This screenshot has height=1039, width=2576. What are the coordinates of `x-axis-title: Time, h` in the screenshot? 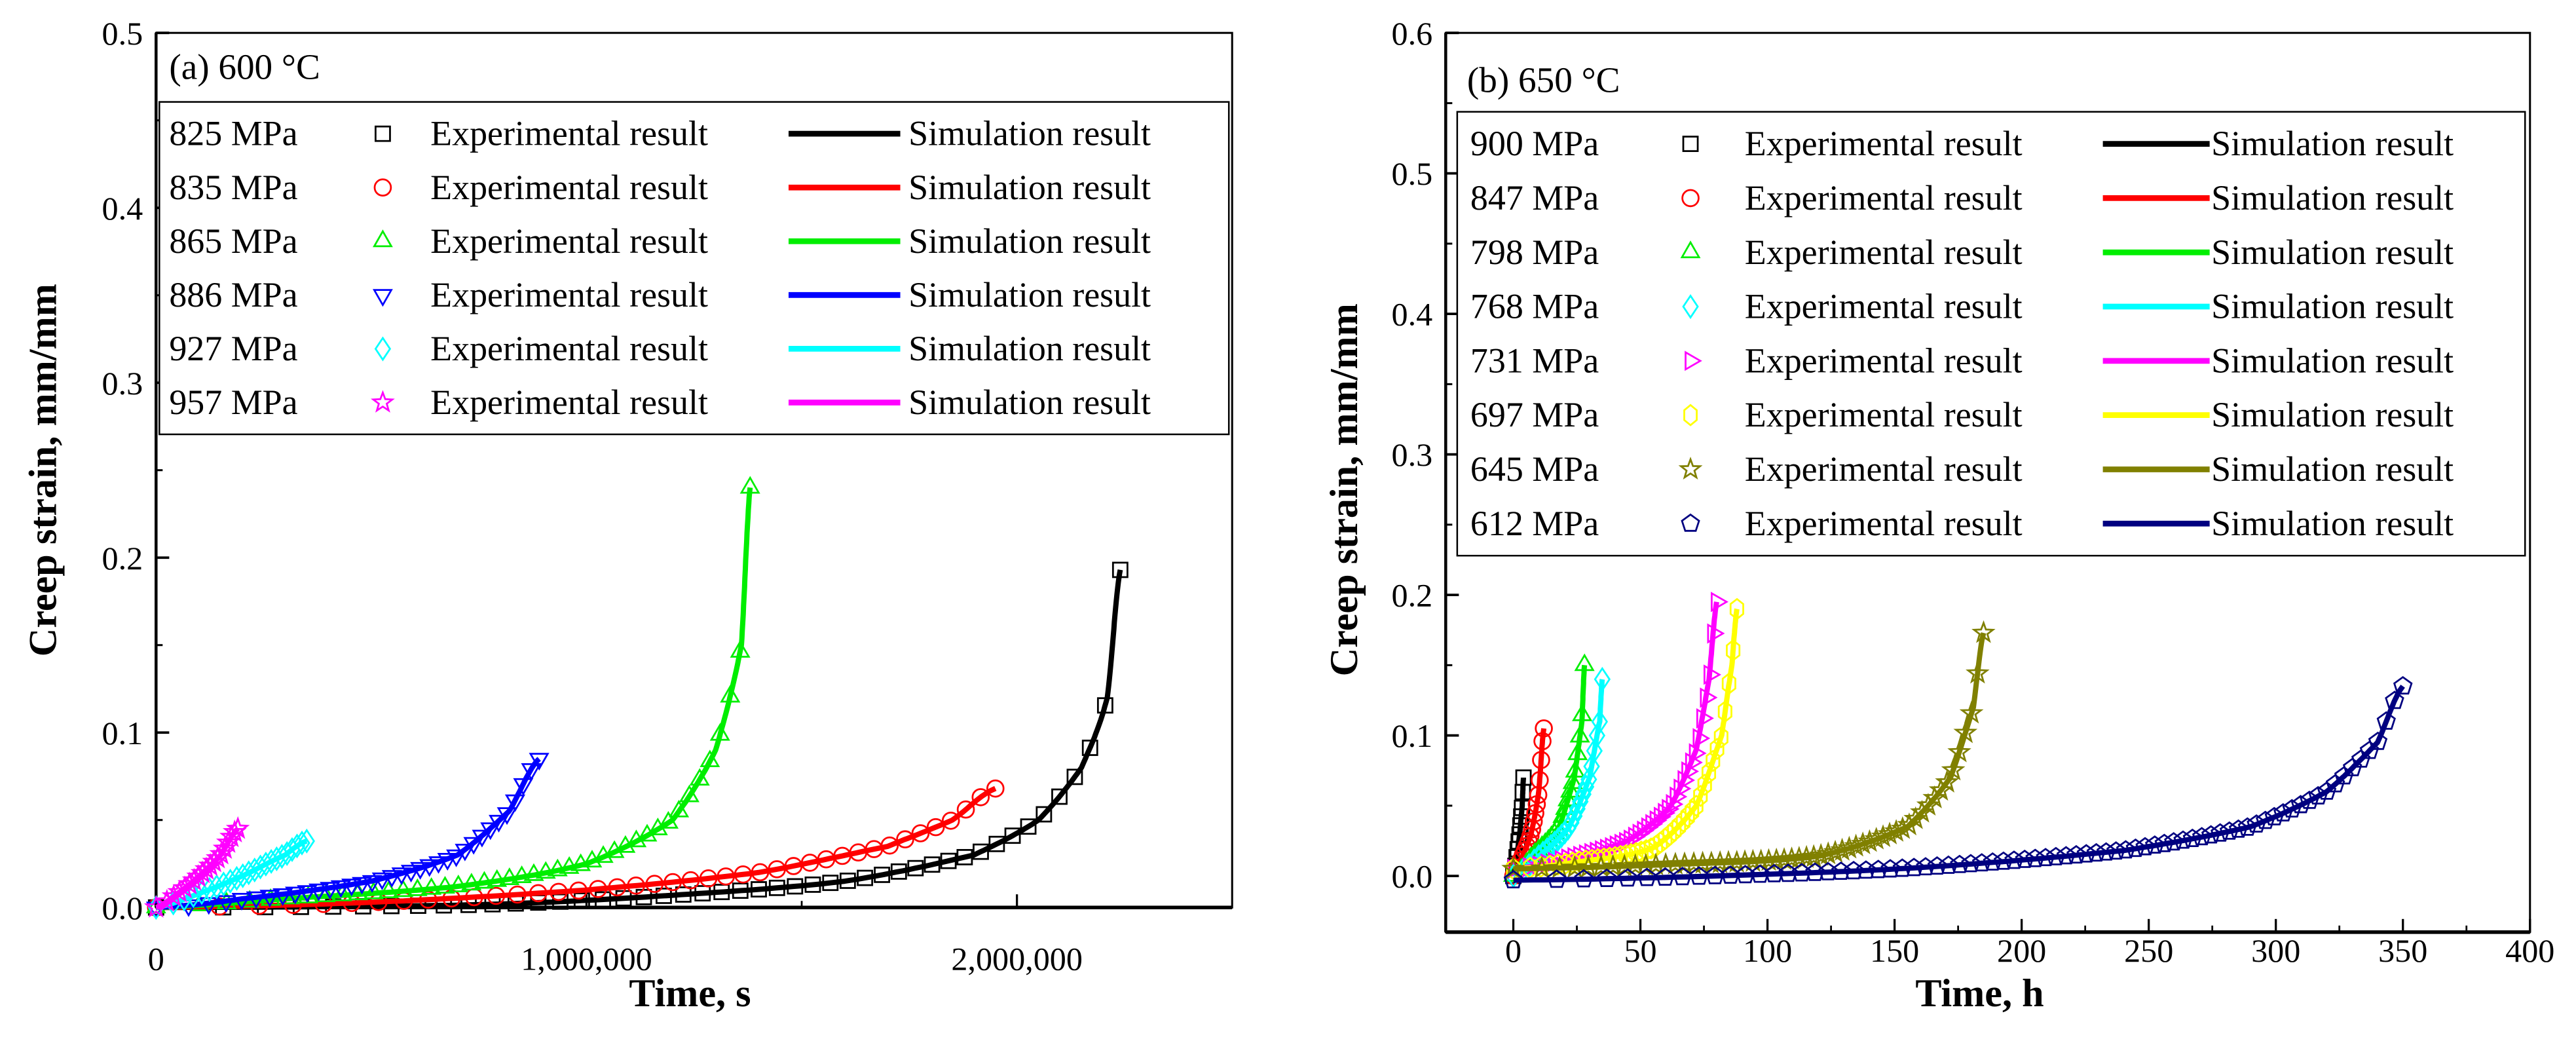 It's located at (1979, 994).